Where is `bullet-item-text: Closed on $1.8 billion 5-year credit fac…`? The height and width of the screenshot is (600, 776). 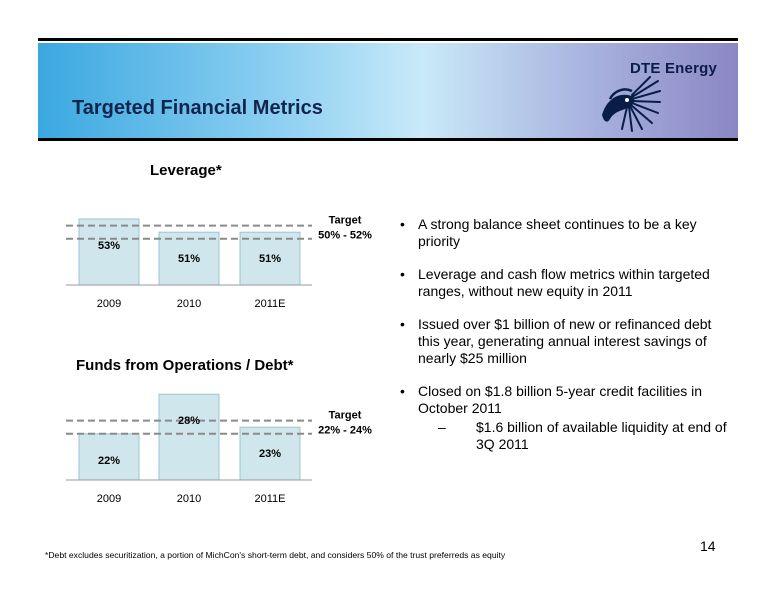 bullet-item-text: Closed on $1.8 billion 5-year credit fac… is located at coordinates (560, 399).